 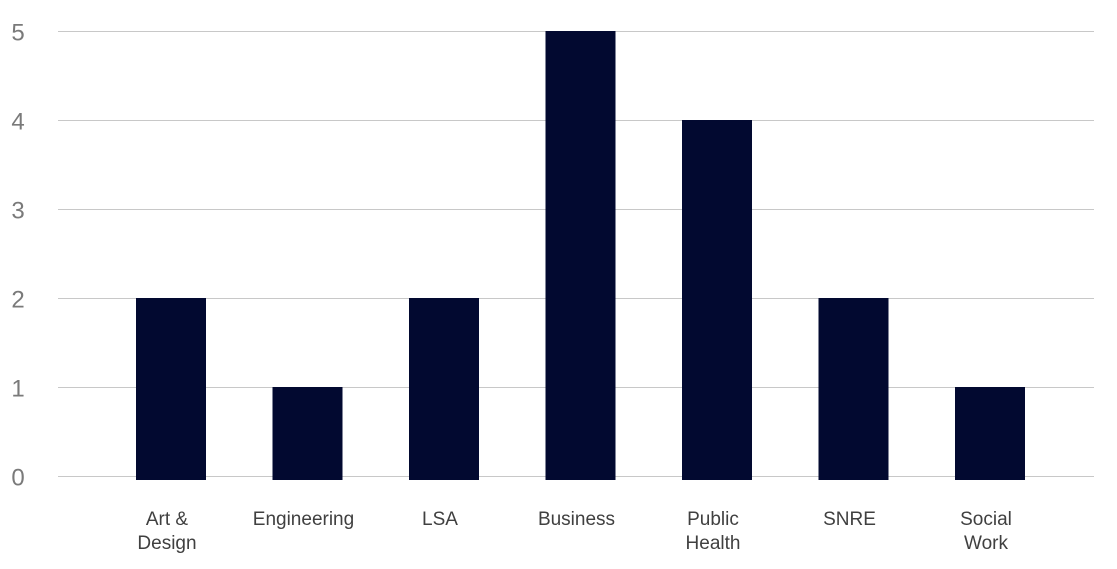 I want to click on x-tick-label: Business, so click(x=576, y=519).